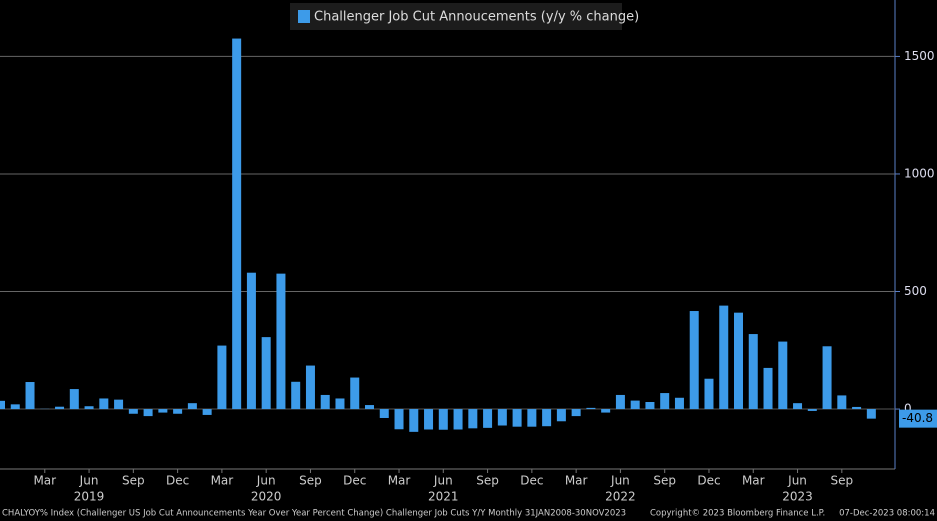 The image size is (937, 521). What do you see at coordinates (887, 514) in the screenshot?
I see `footer-timestamp: 07-Dec-2023 08:00:14` at bounding box center [887, 514].